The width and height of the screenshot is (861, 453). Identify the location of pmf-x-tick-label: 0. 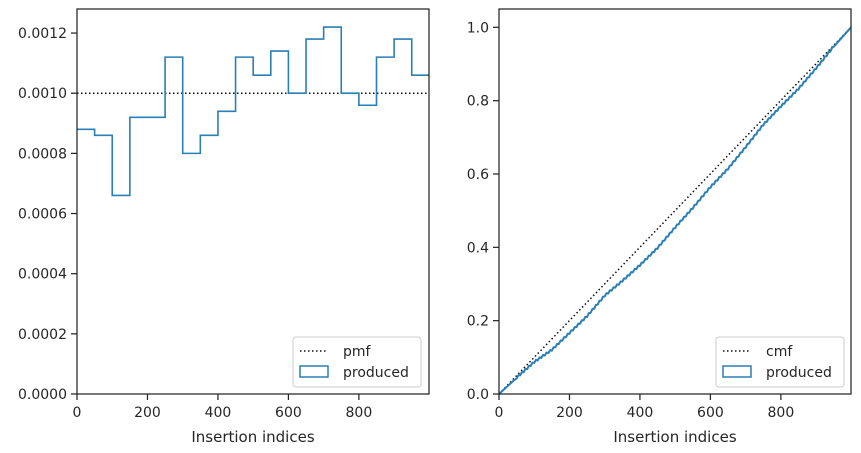
(77, 413).